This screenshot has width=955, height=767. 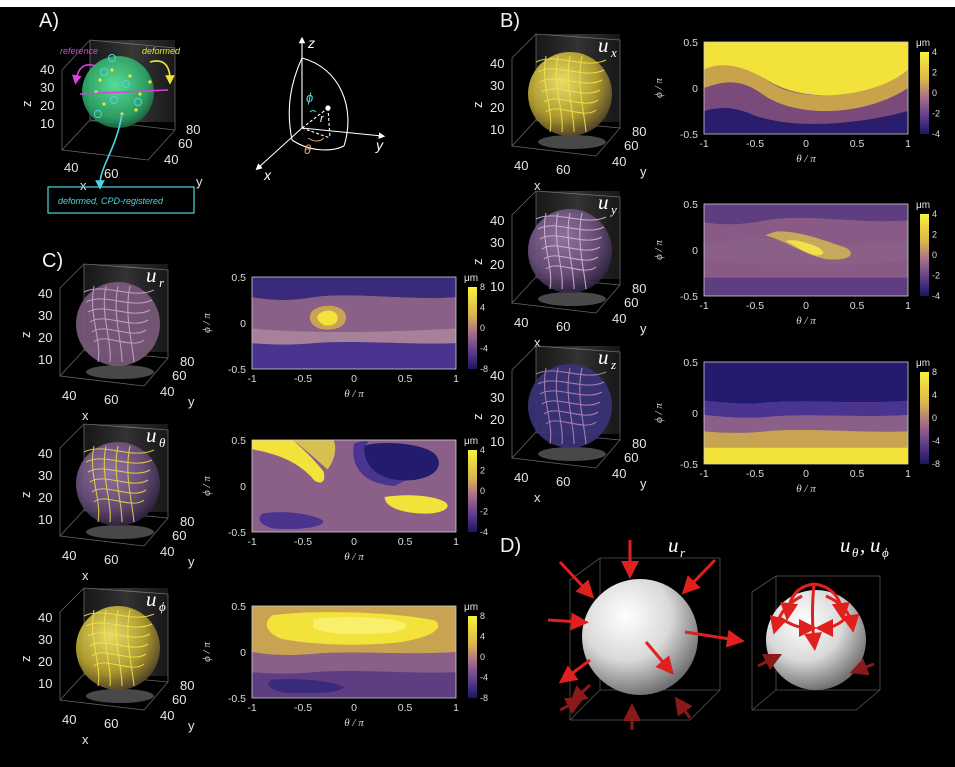 What do you see at coordinates (151, 435) in the screenshot?
I see `component-label-utheta: u` at bounding box center [151, 435].